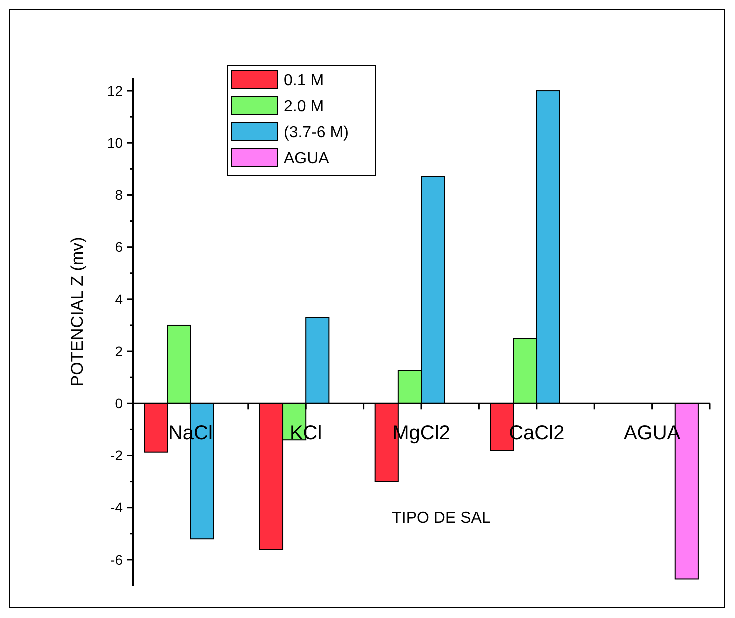  Describe the element at coordinates (119, 195) in the screenshot. I see `y-tick-label: 8` at that location.